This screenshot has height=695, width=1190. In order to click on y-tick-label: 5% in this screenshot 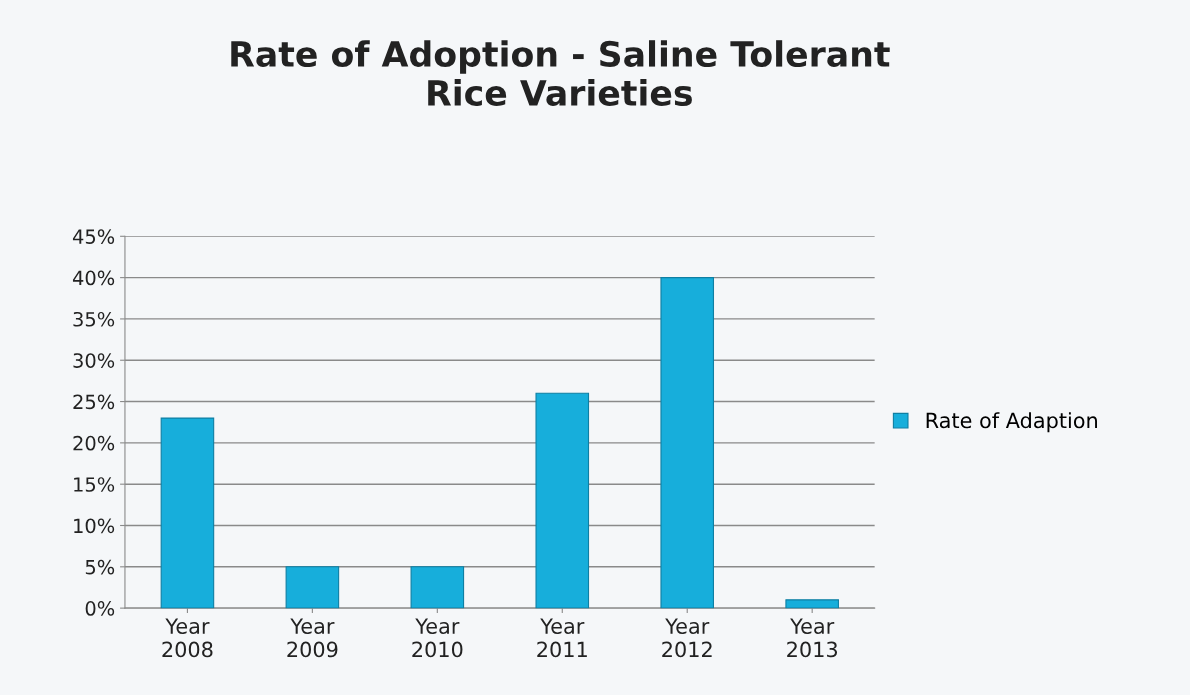, I will do `click(100, 567)`.